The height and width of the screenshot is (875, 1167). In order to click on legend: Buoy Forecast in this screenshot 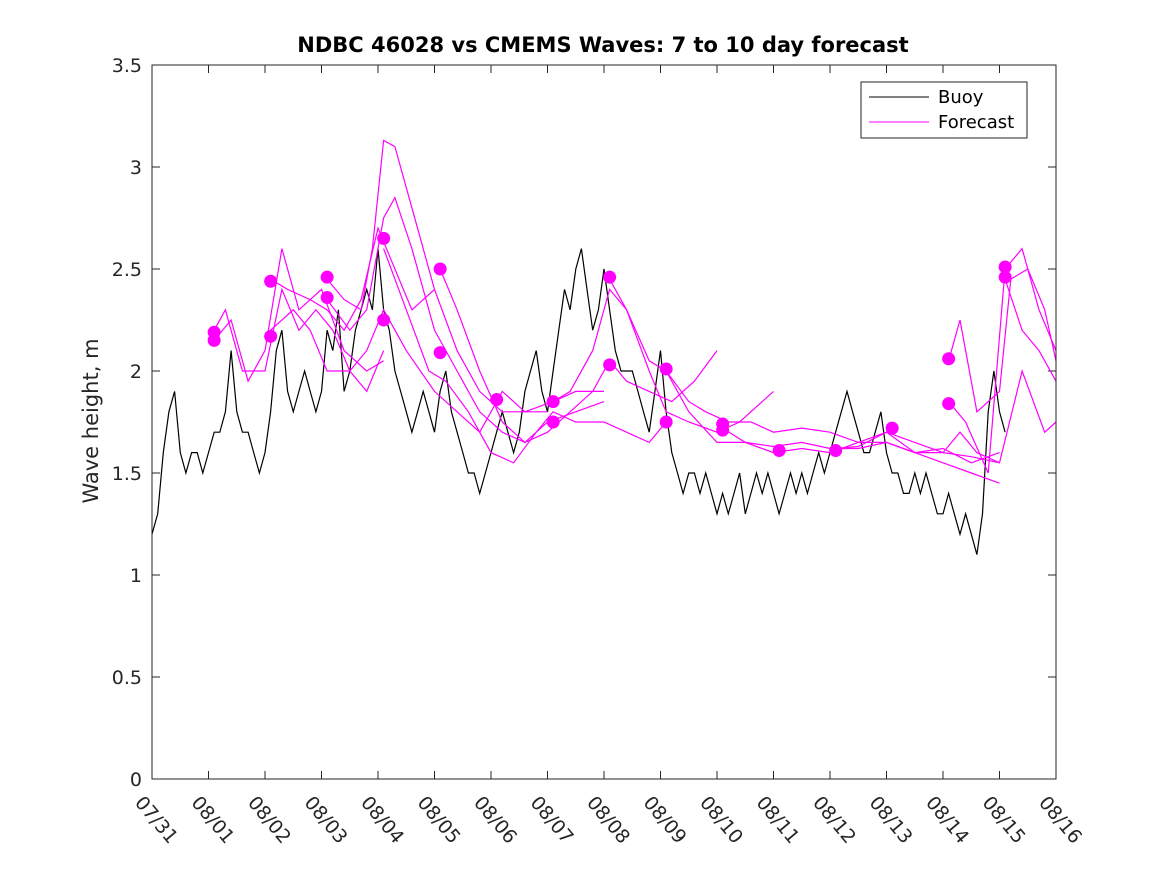, I will do `click(944, 110)`.